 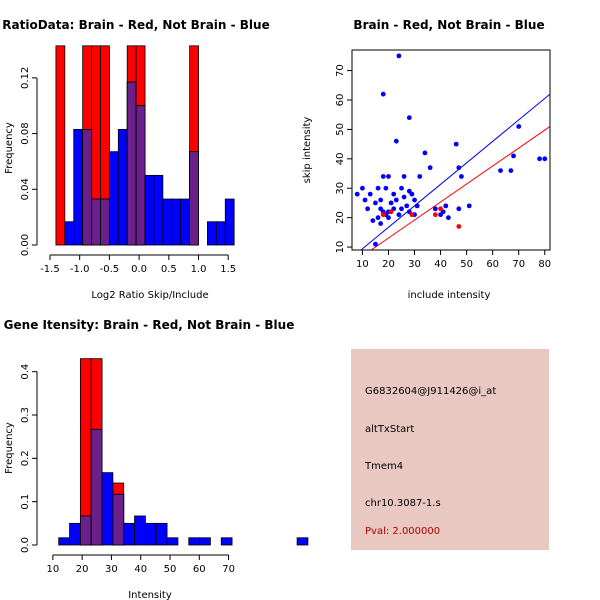 I want to click on intensity-scatter-xlabel: include intensity, so click(x=449, y=295).